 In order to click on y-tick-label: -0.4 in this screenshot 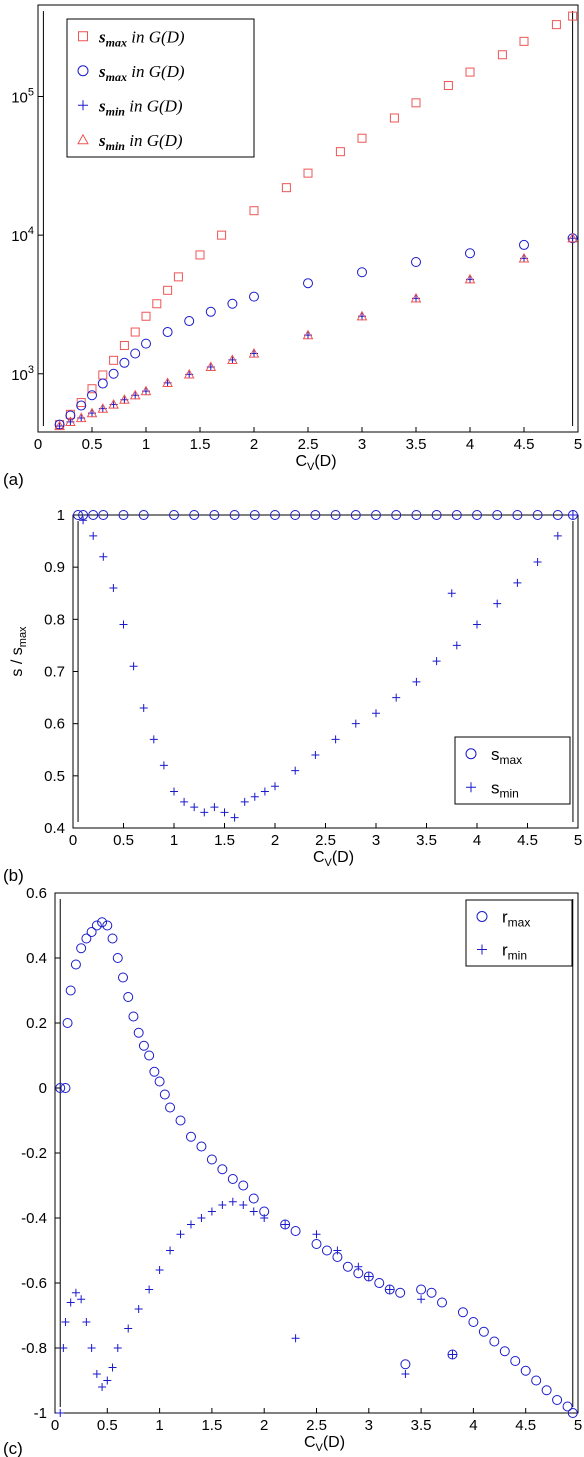, I will do `click(34, 1218)`.